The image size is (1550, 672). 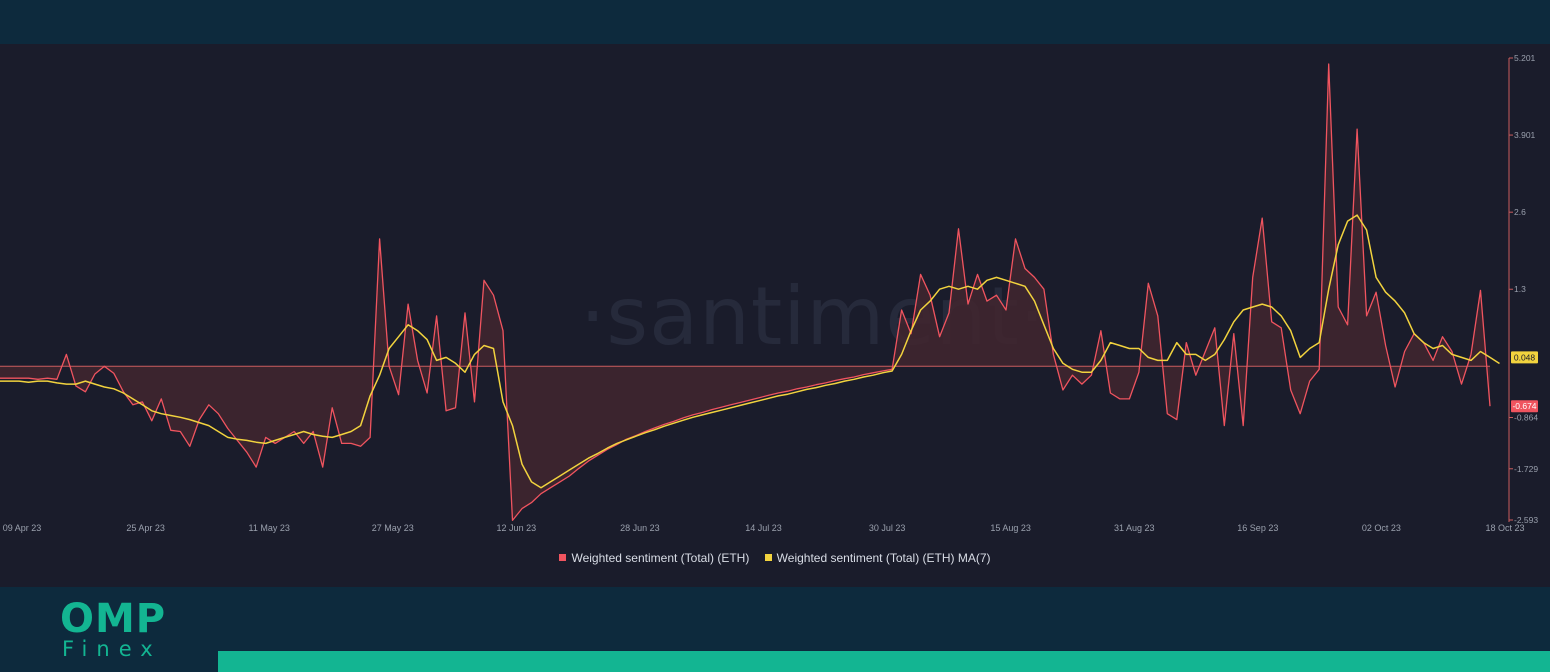 What do you see at coordinates (1504, 528) in the screenshot?
I see `x-tick-label: 18 Oct 23` at bounding box center [1504, 528].